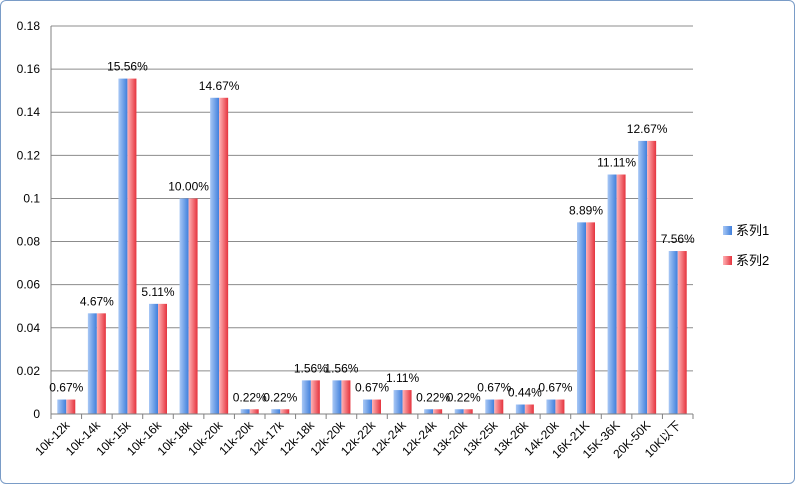 This screenshot has width=797, height=487. I want to click on y-tick-label: 0.04, so click(29, 328).